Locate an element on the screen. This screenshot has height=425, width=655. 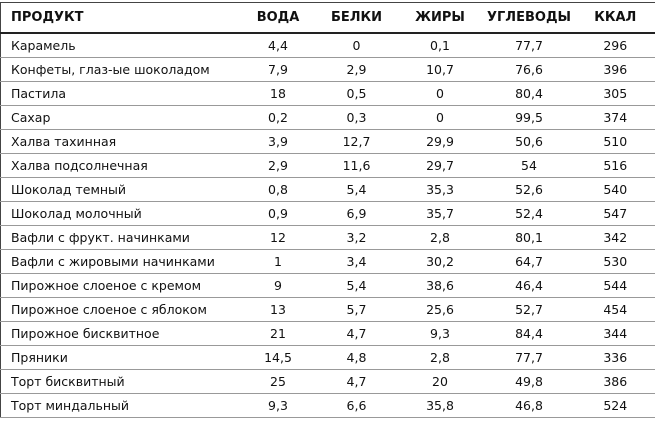
product-cell: Халва подсолнечная is located at coordinates (120, 165).